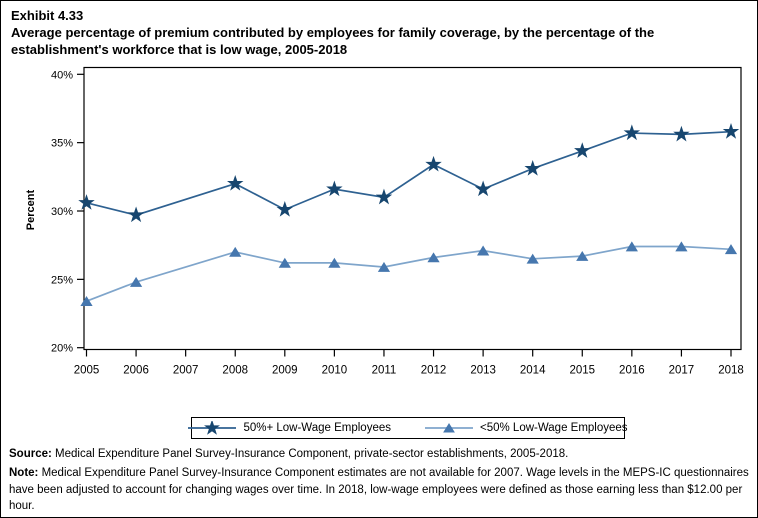  What do you see at coordinates (285, 371) in the screenshot?
I see `x-tick-label: 2009` at bounding box center [285, 371].